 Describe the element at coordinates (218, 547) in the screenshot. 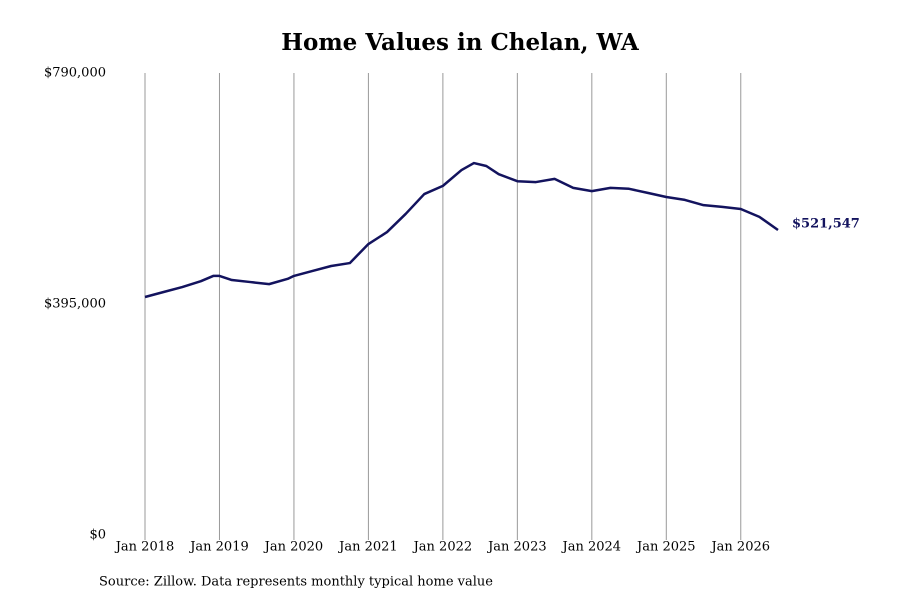

I see `x-tick-label: Jan 2019` at that location.